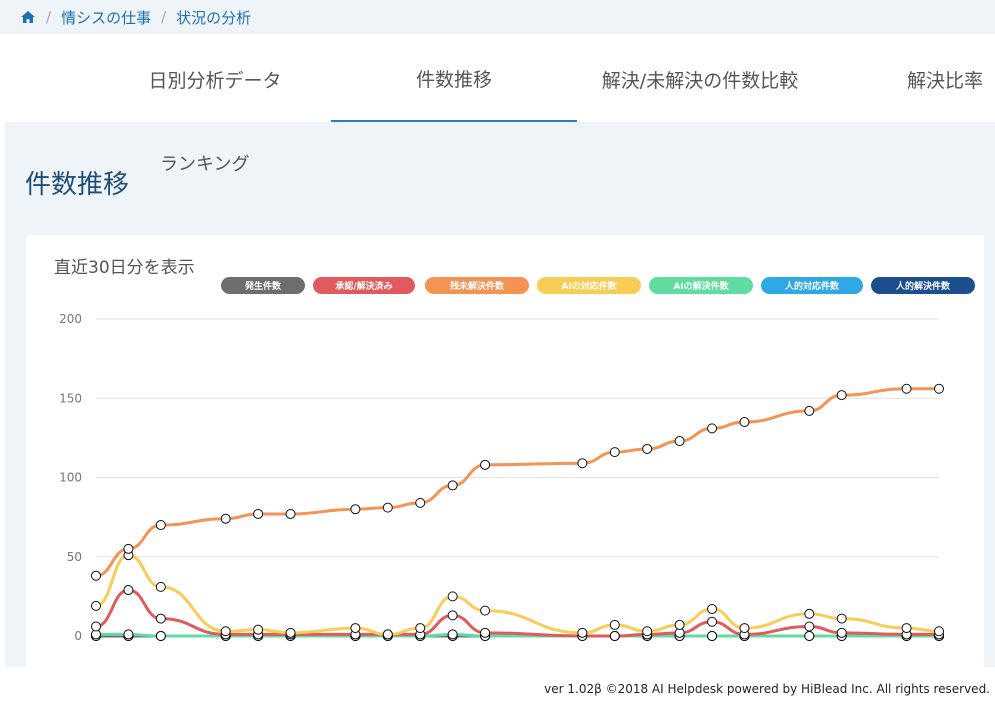  I want to click on tab-resolve-ratio: 解決比率, so click(944, 80).